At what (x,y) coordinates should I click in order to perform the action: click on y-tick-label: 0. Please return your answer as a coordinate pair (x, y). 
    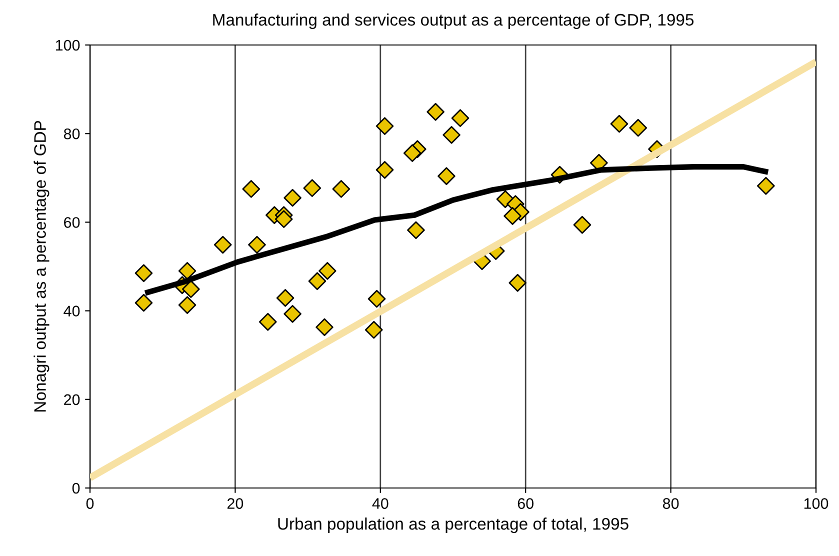
    Looking at the image, I should click on (76, 488).